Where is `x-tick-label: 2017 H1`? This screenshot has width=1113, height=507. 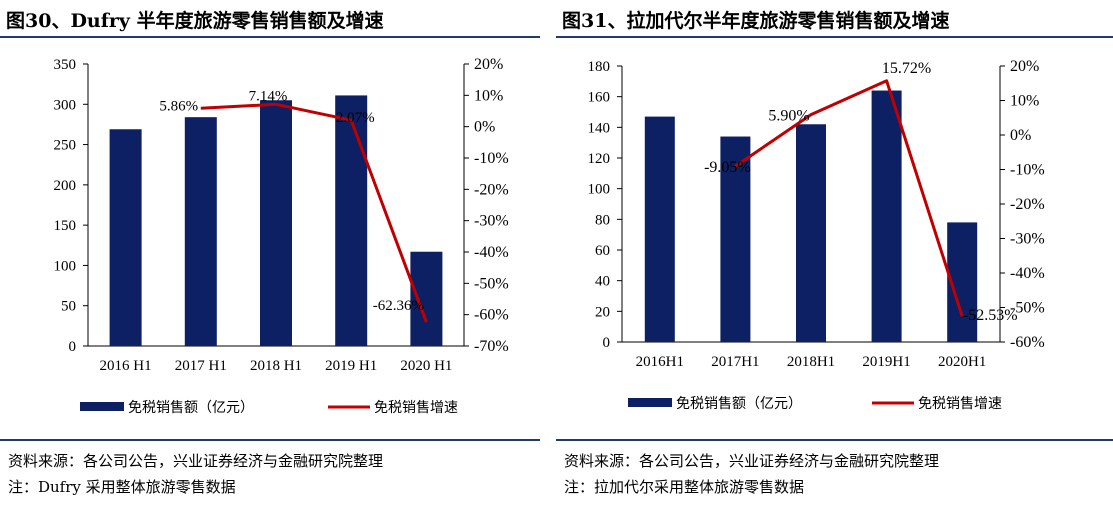
x-tick-label: 2017 H1 is located at coordinates (201, 366).